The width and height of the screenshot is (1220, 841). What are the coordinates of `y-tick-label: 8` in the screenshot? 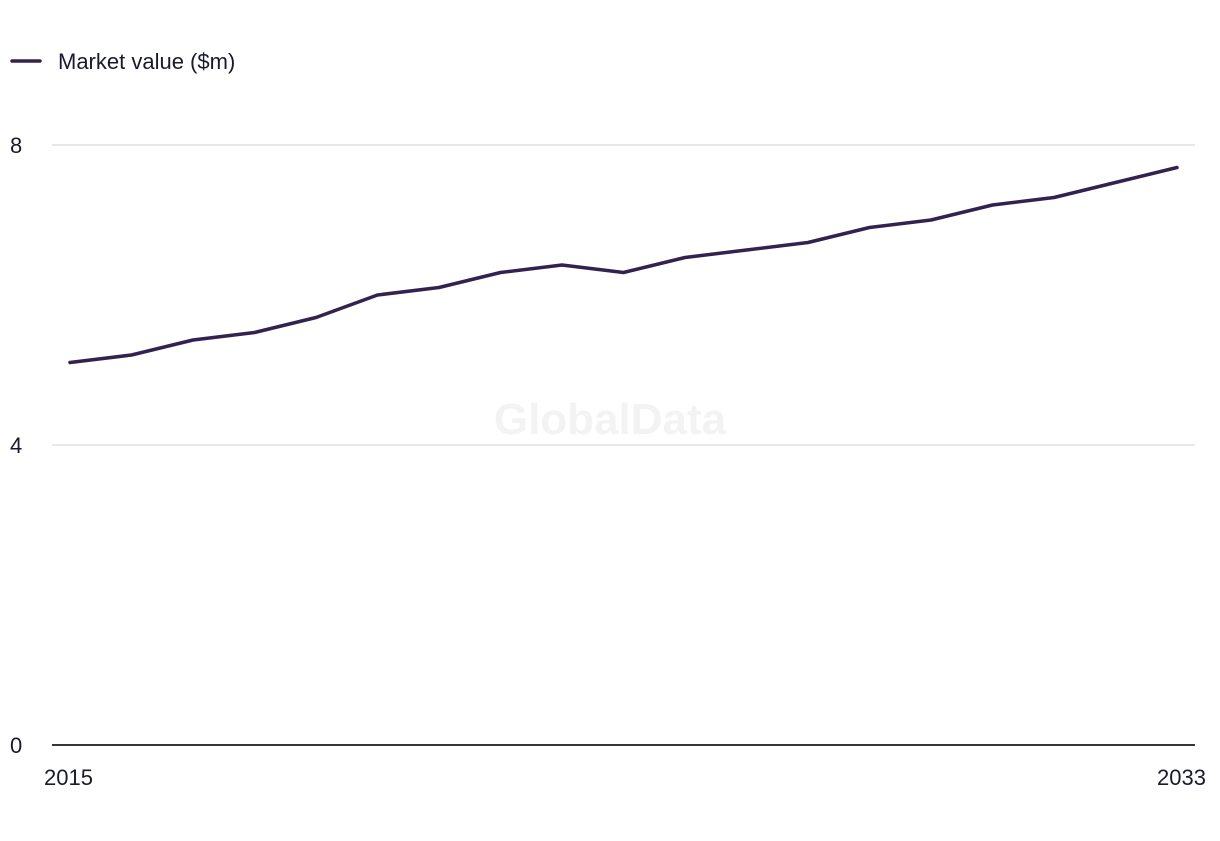 It's located at (16, 145).